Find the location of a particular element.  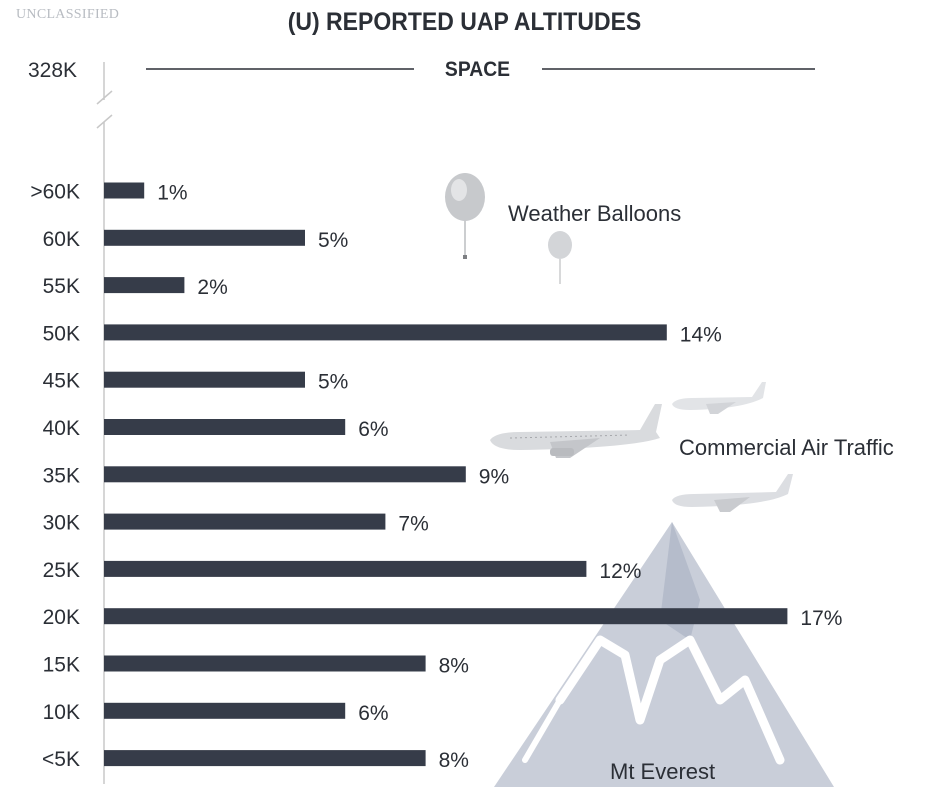

category-label: 30K is located at coordinates (61, 523).